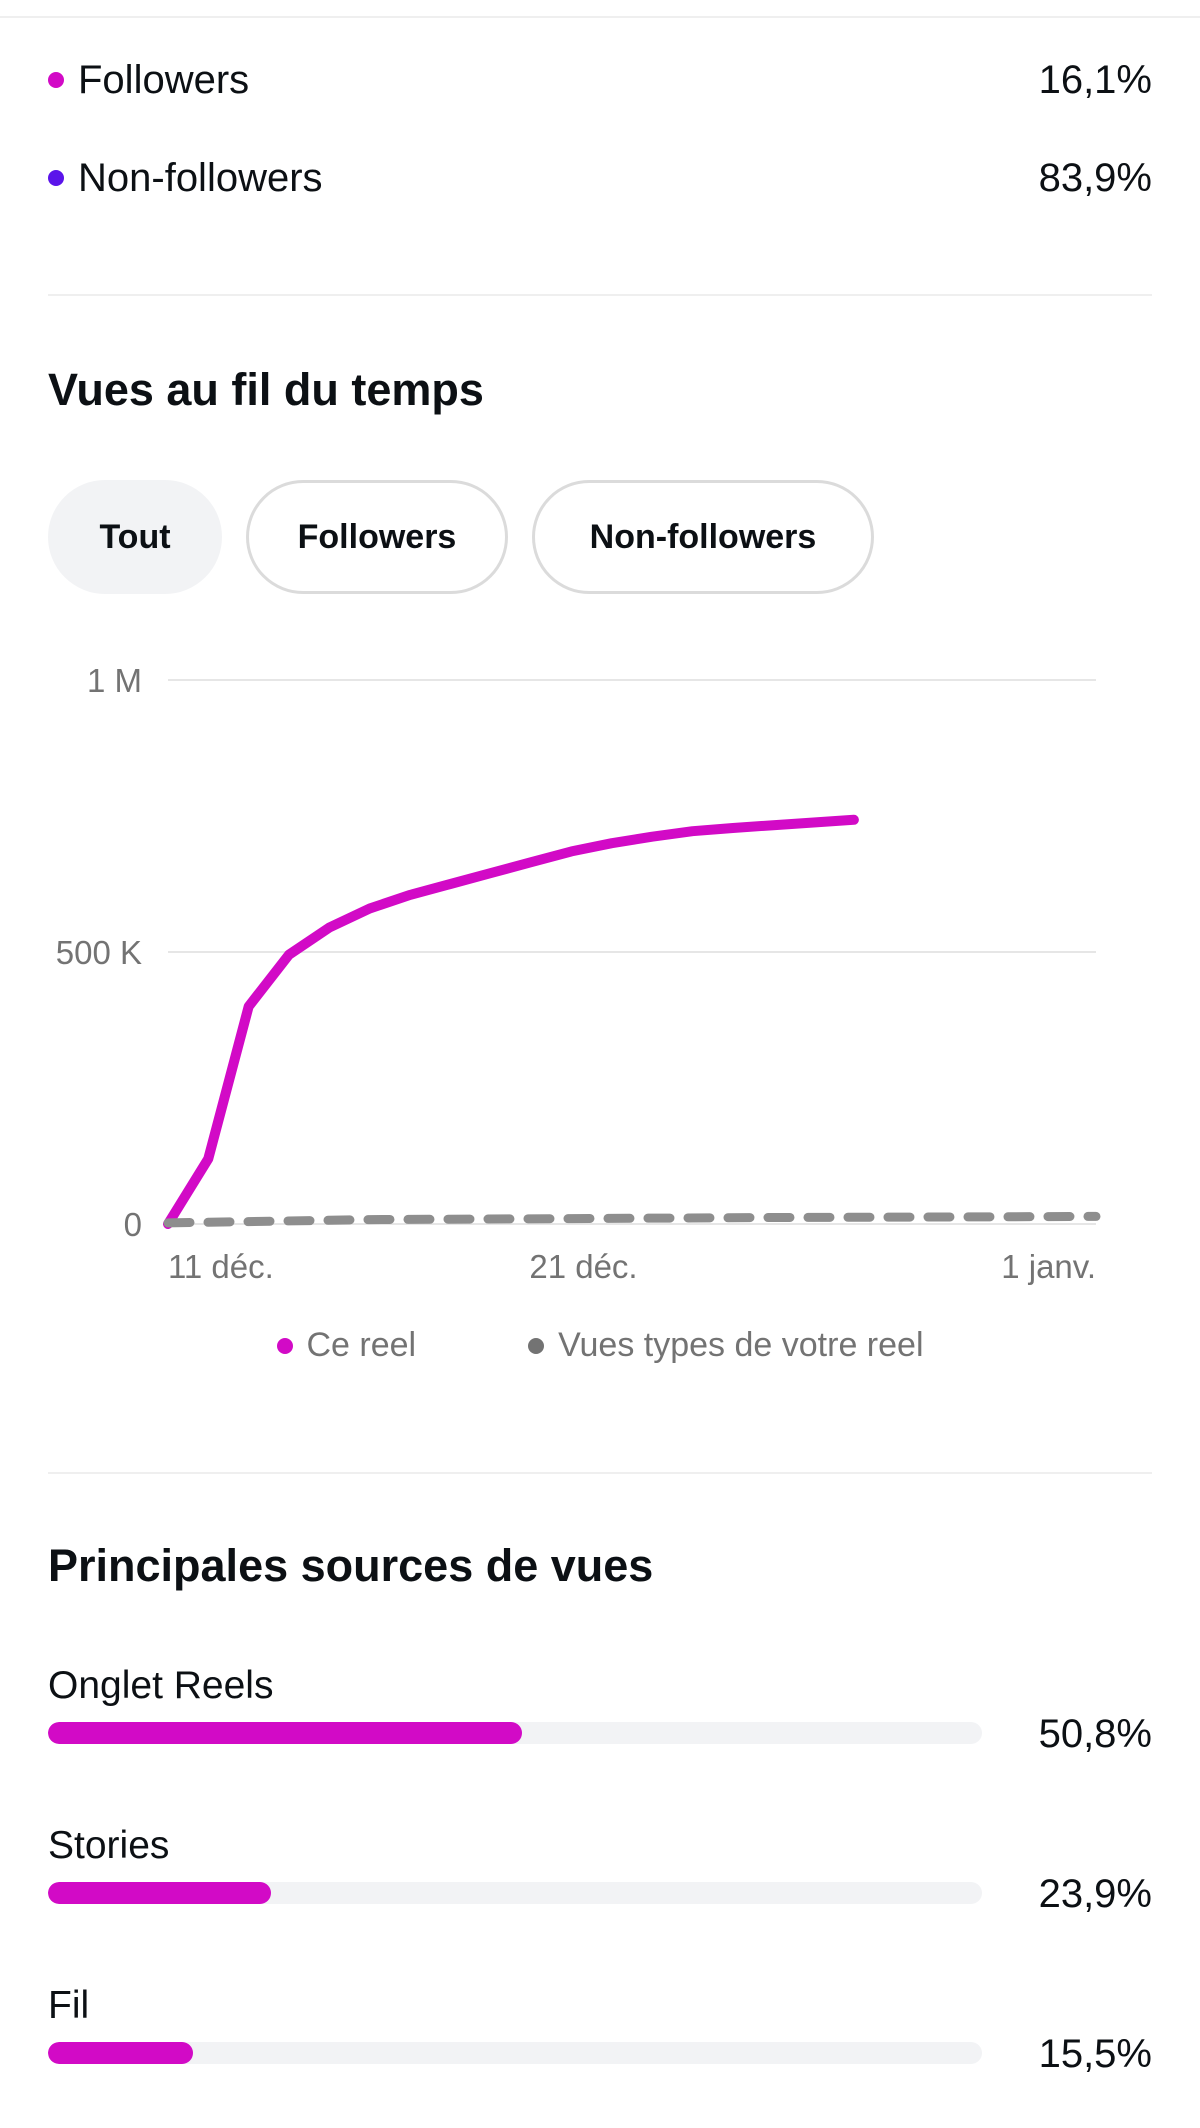 This screenshot has height=2128, width=1200. I want to click on audience-row-followers: Followers 16,1%, so click(600, 80).